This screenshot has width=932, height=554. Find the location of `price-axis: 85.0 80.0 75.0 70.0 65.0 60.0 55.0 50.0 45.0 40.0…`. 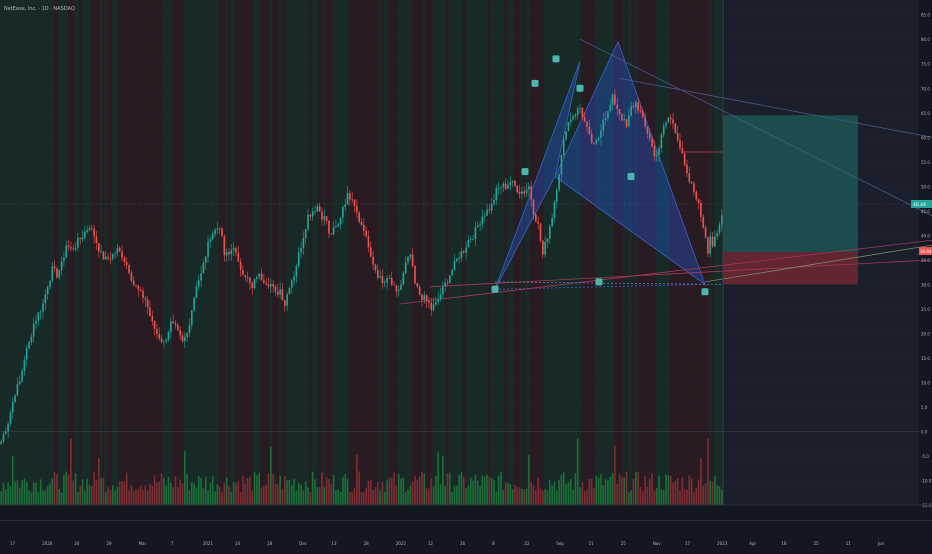

price-axis: 85.0 80.0 75.0 70.0 65.0 60.0 55.0 50.0 45.0 40.0… is located at coordinates (921, 260).